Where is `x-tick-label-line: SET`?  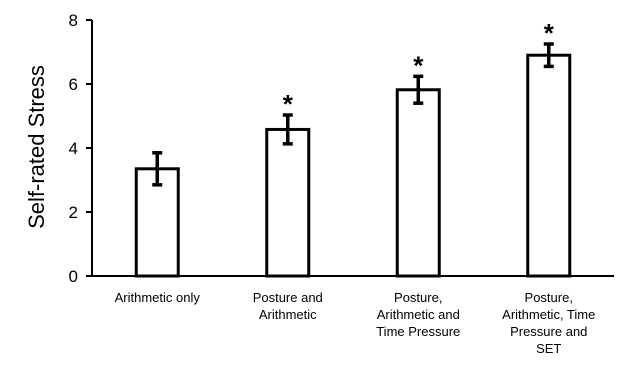
x-tick-label-line: SET is located at coordinates (548, 348).